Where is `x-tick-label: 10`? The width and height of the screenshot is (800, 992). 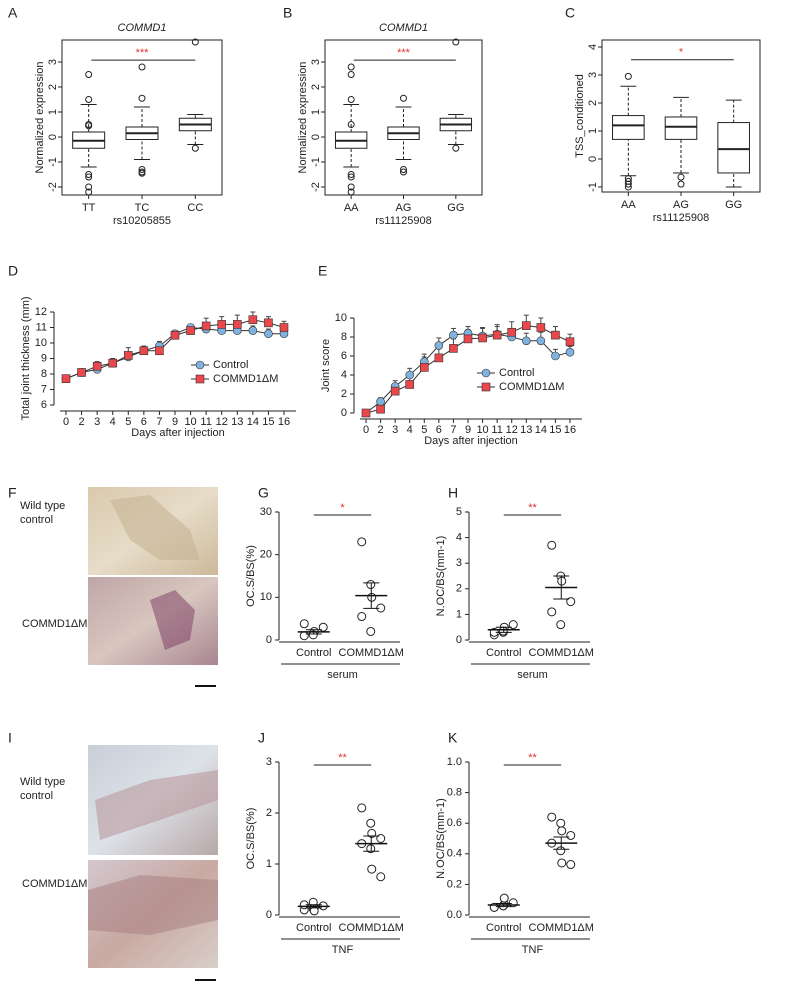
x-tick-label: 10 is located at coordinates (190, 422).